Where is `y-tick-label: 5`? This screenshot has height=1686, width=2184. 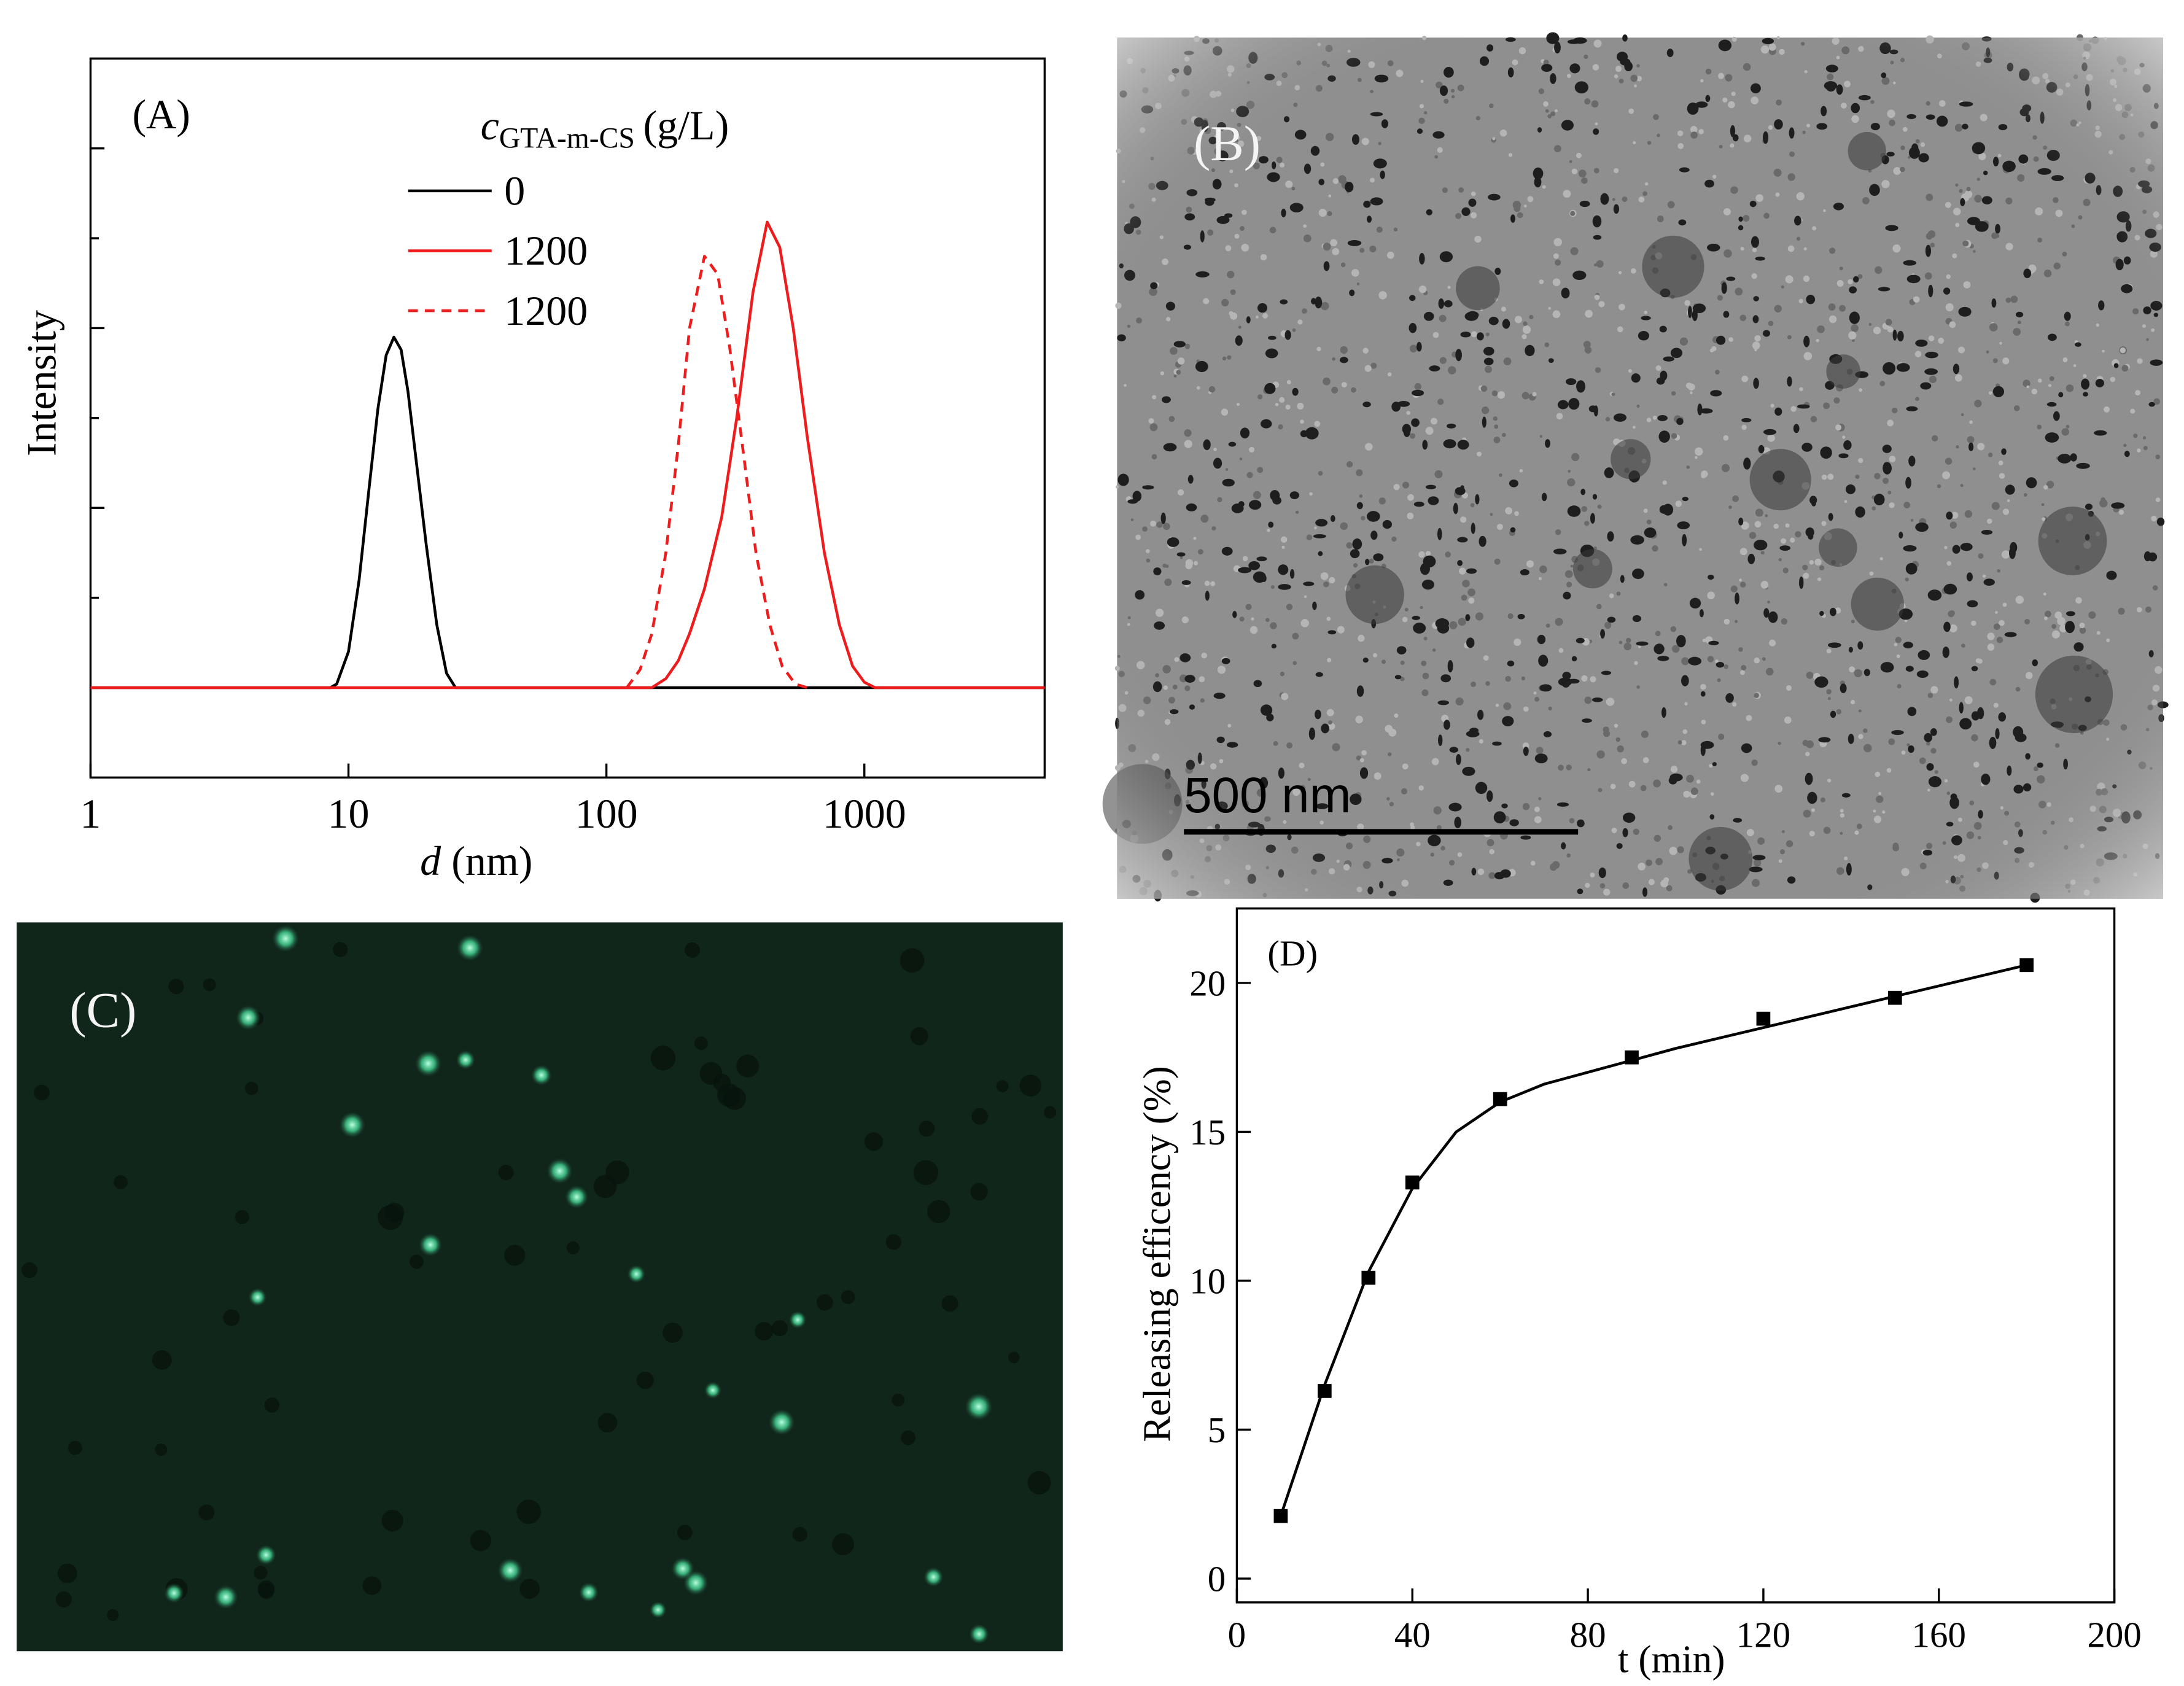 y-tick-label: 5 is located at coordinates (1217, 1430).